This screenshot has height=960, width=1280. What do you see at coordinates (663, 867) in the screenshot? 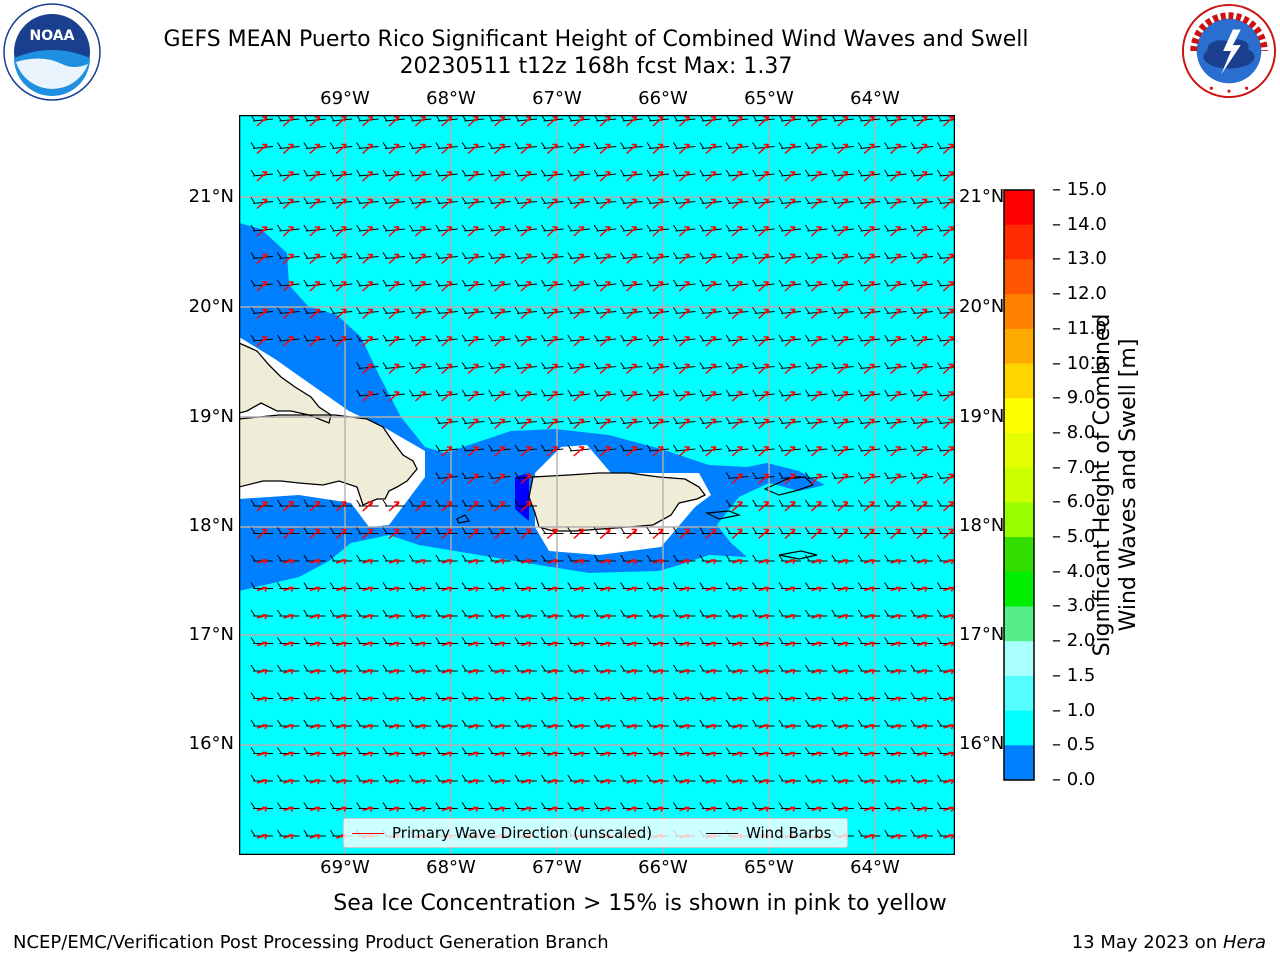
I see `lon-label-bottom: 66°W` at bounding box center [663, 867].